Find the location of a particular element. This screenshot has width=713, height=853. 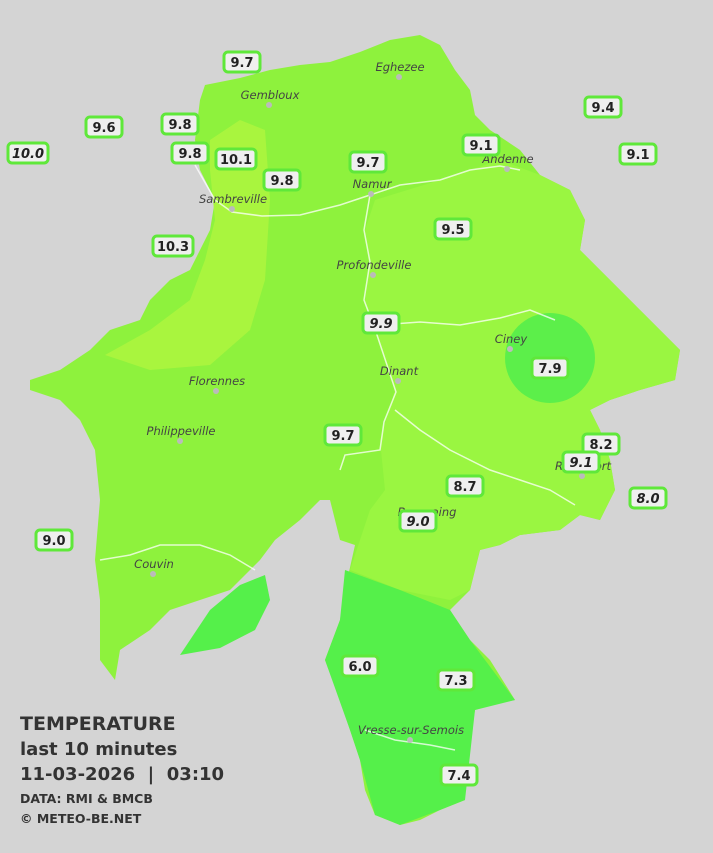

legend-title: TEMPERATURE is located at coordinates (98, 724).